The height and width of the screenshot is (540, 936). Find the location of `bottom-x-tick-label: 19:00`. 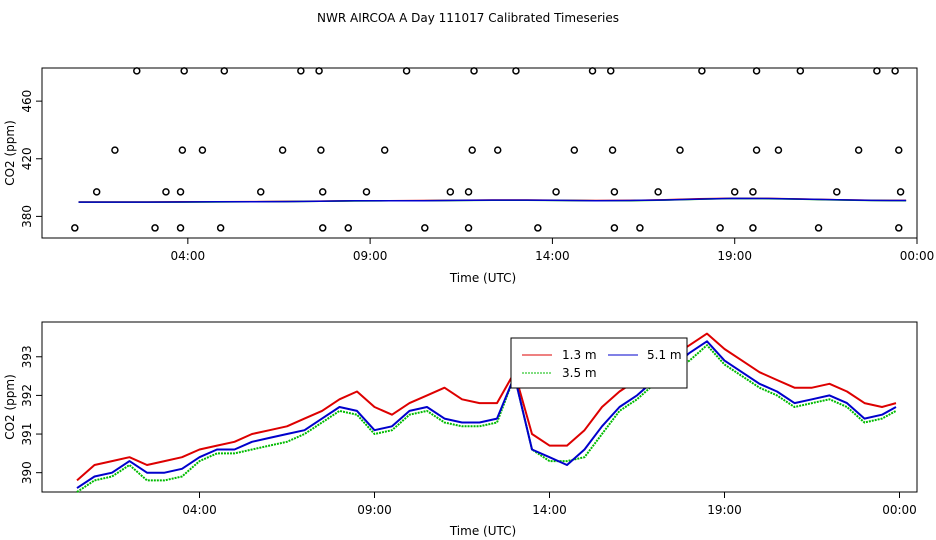

bottom-x-tick-label: 19:00 is located at coordinates (724, 510).